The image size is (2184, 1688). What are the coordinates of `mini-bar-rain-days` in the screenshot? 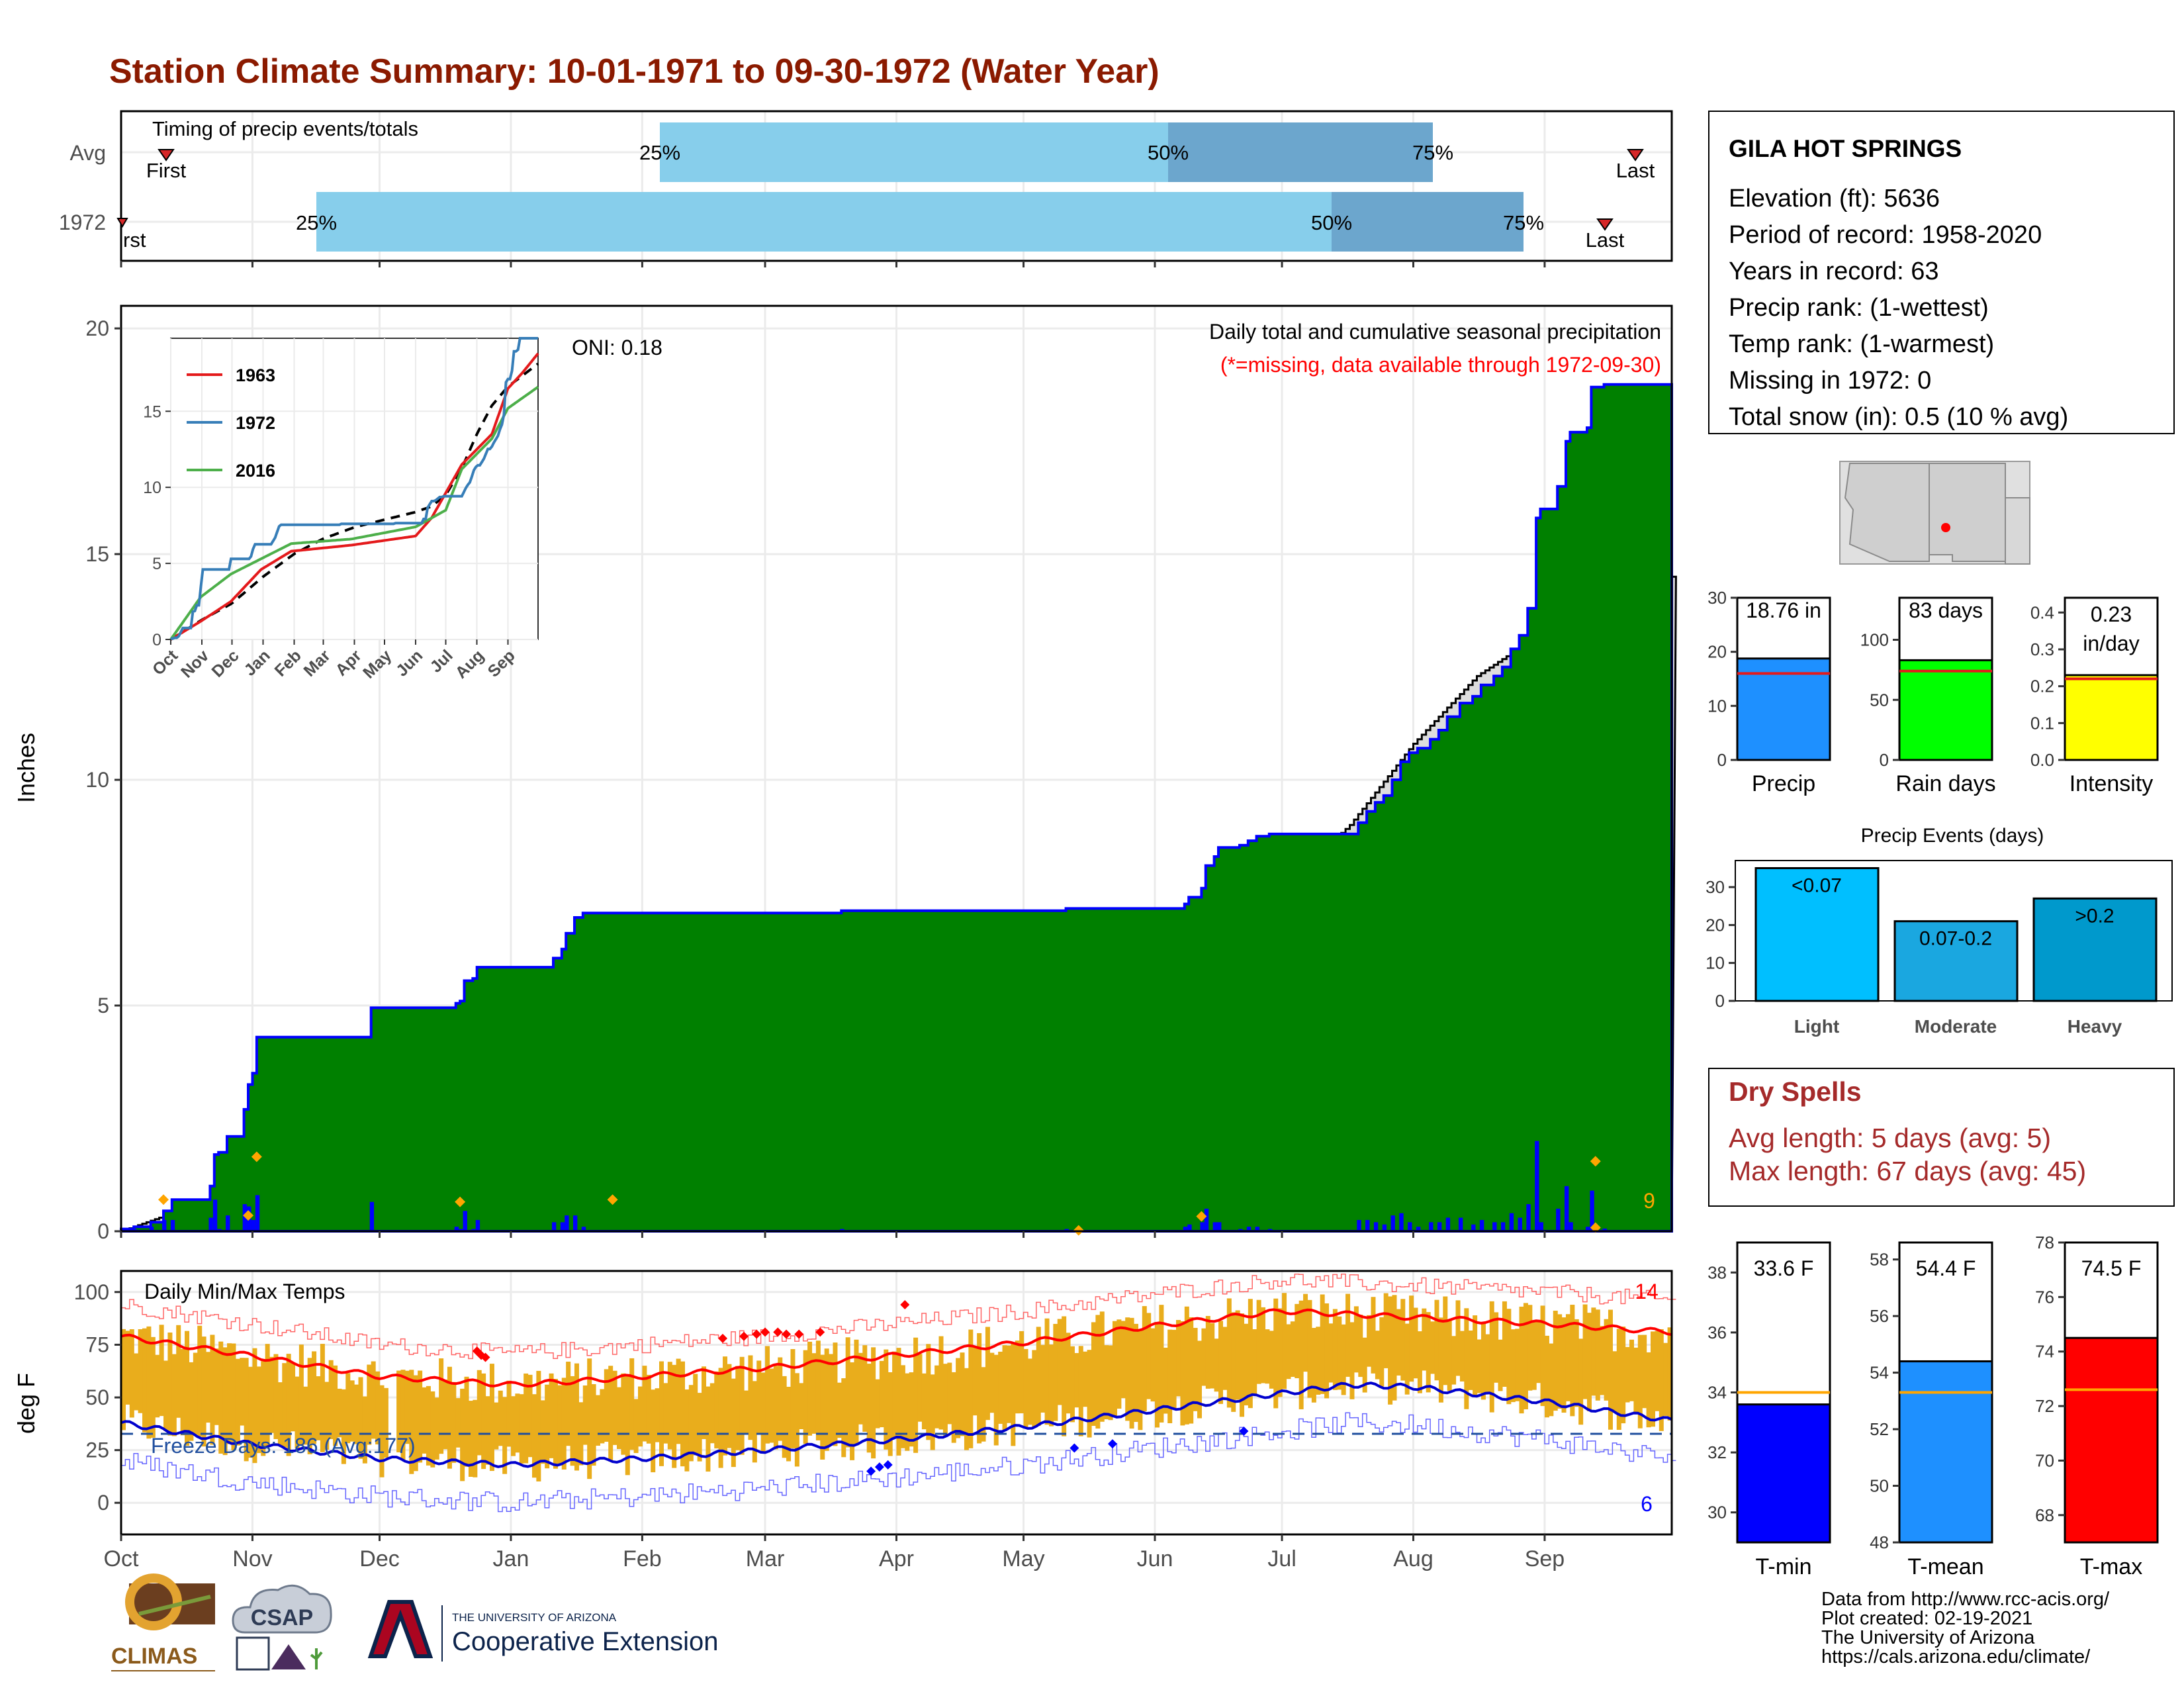 It's located at (1945, 710).